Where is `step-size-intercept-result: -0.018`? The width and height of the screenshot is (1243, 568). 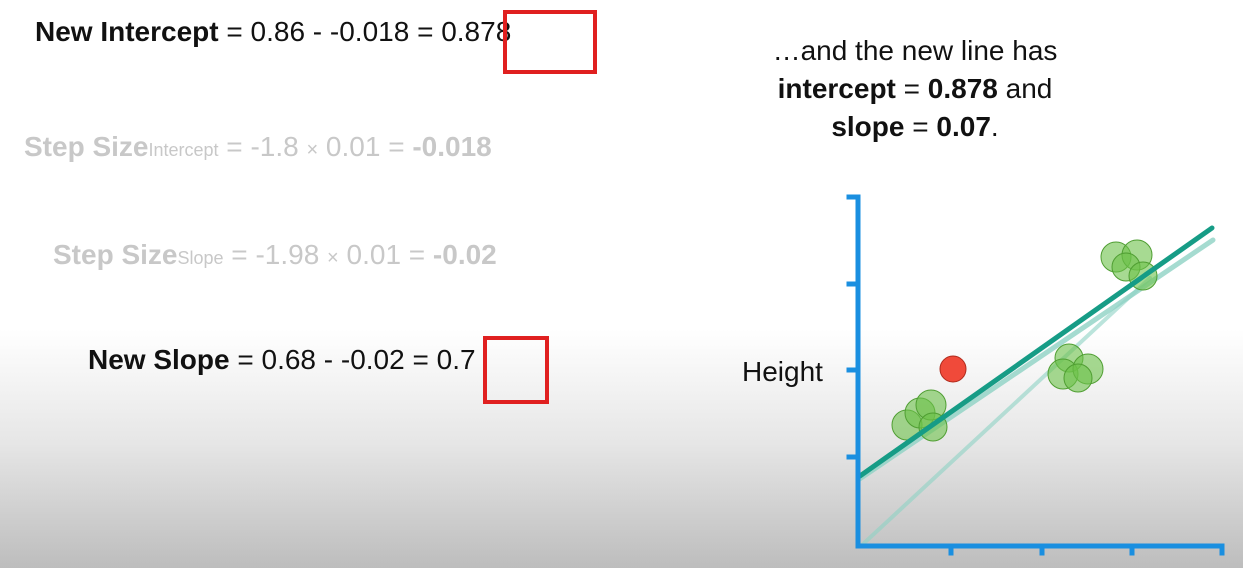 step-size-intercept-result: -0.018 is located at coordinates (452, 146).